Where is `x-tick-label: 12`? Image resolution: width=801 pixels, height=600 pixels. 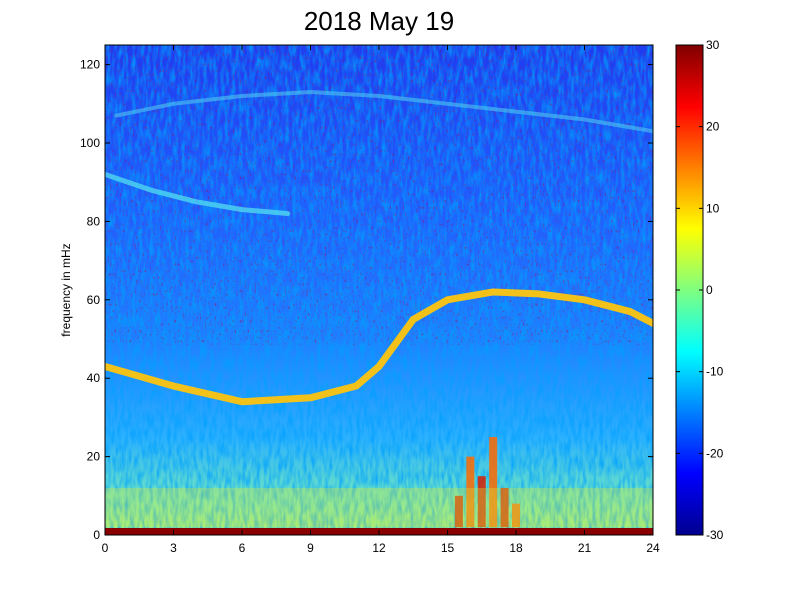
x-tick-label: 12 is located at coordinates (379, 548).